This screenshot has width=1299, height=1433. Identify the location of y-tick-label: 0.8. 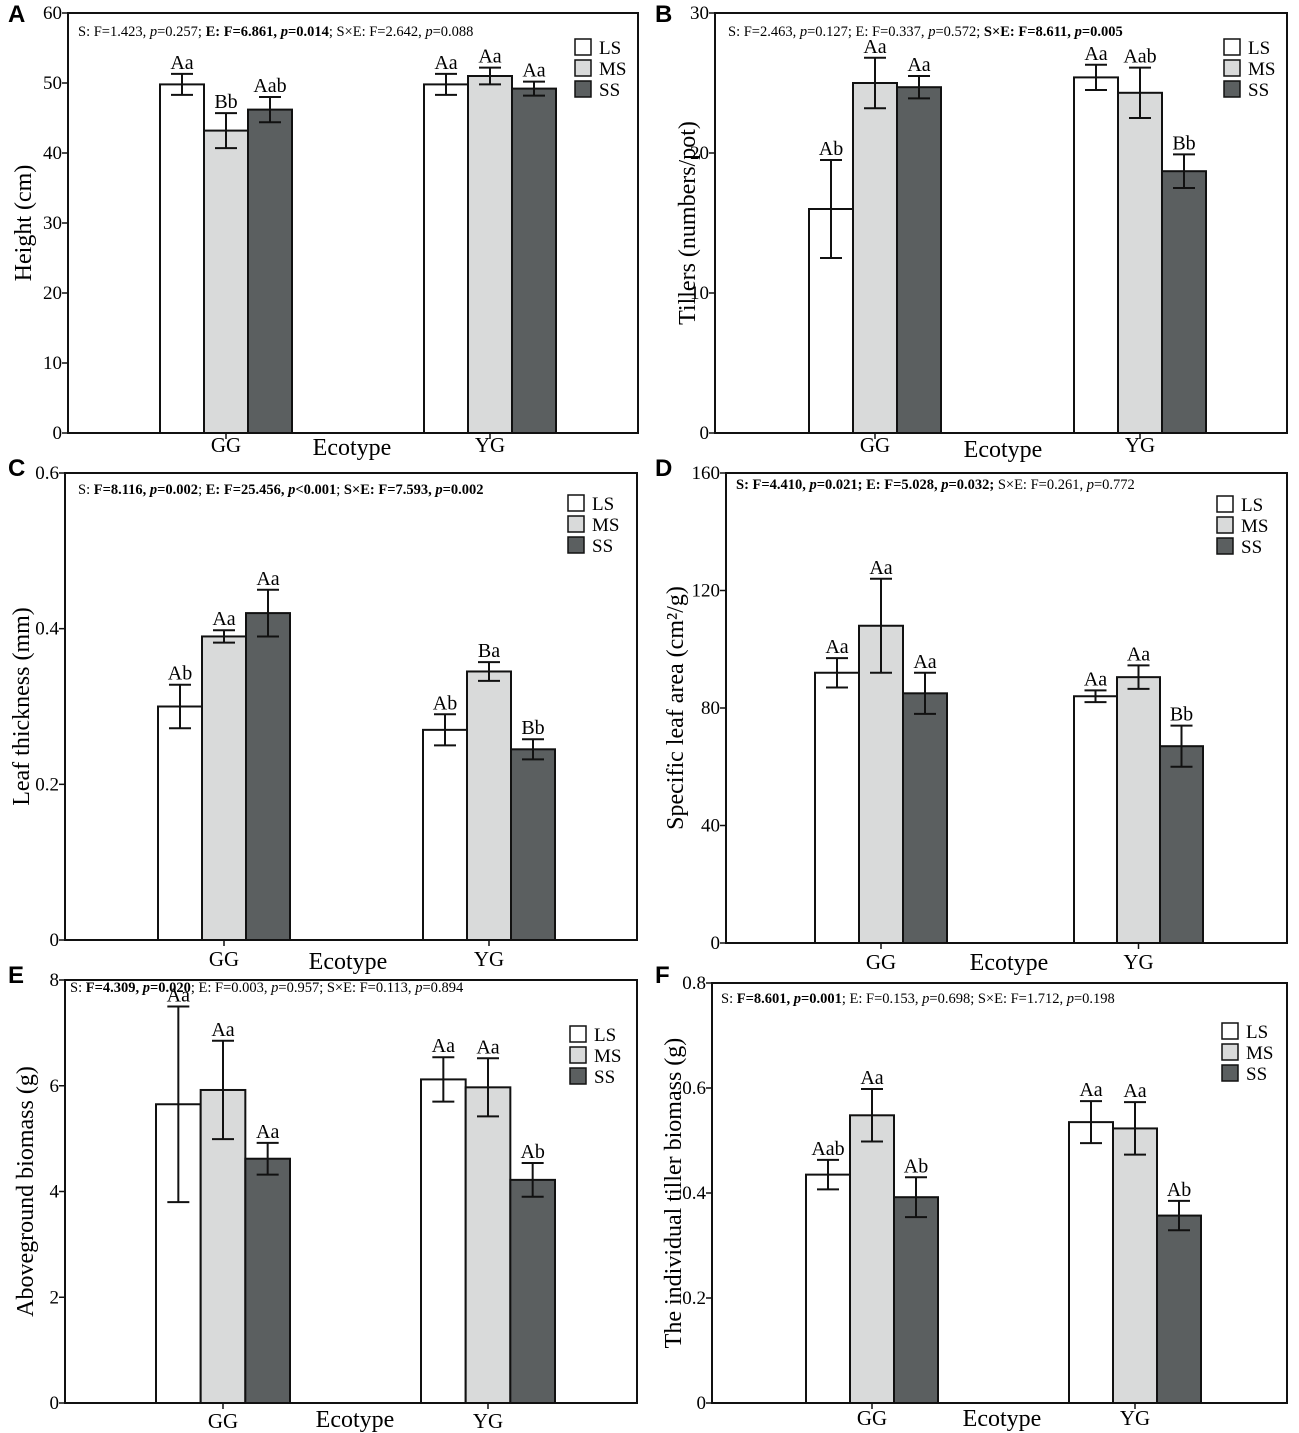
(694, 983).